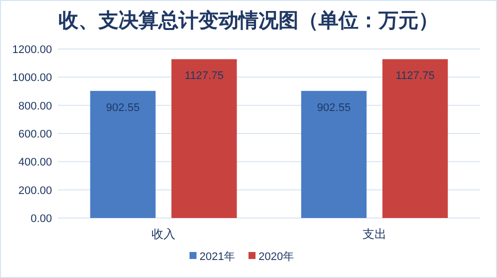 The image size is (497, 278). I want to click on y-tick-label: 200.00, so click(35, 190).